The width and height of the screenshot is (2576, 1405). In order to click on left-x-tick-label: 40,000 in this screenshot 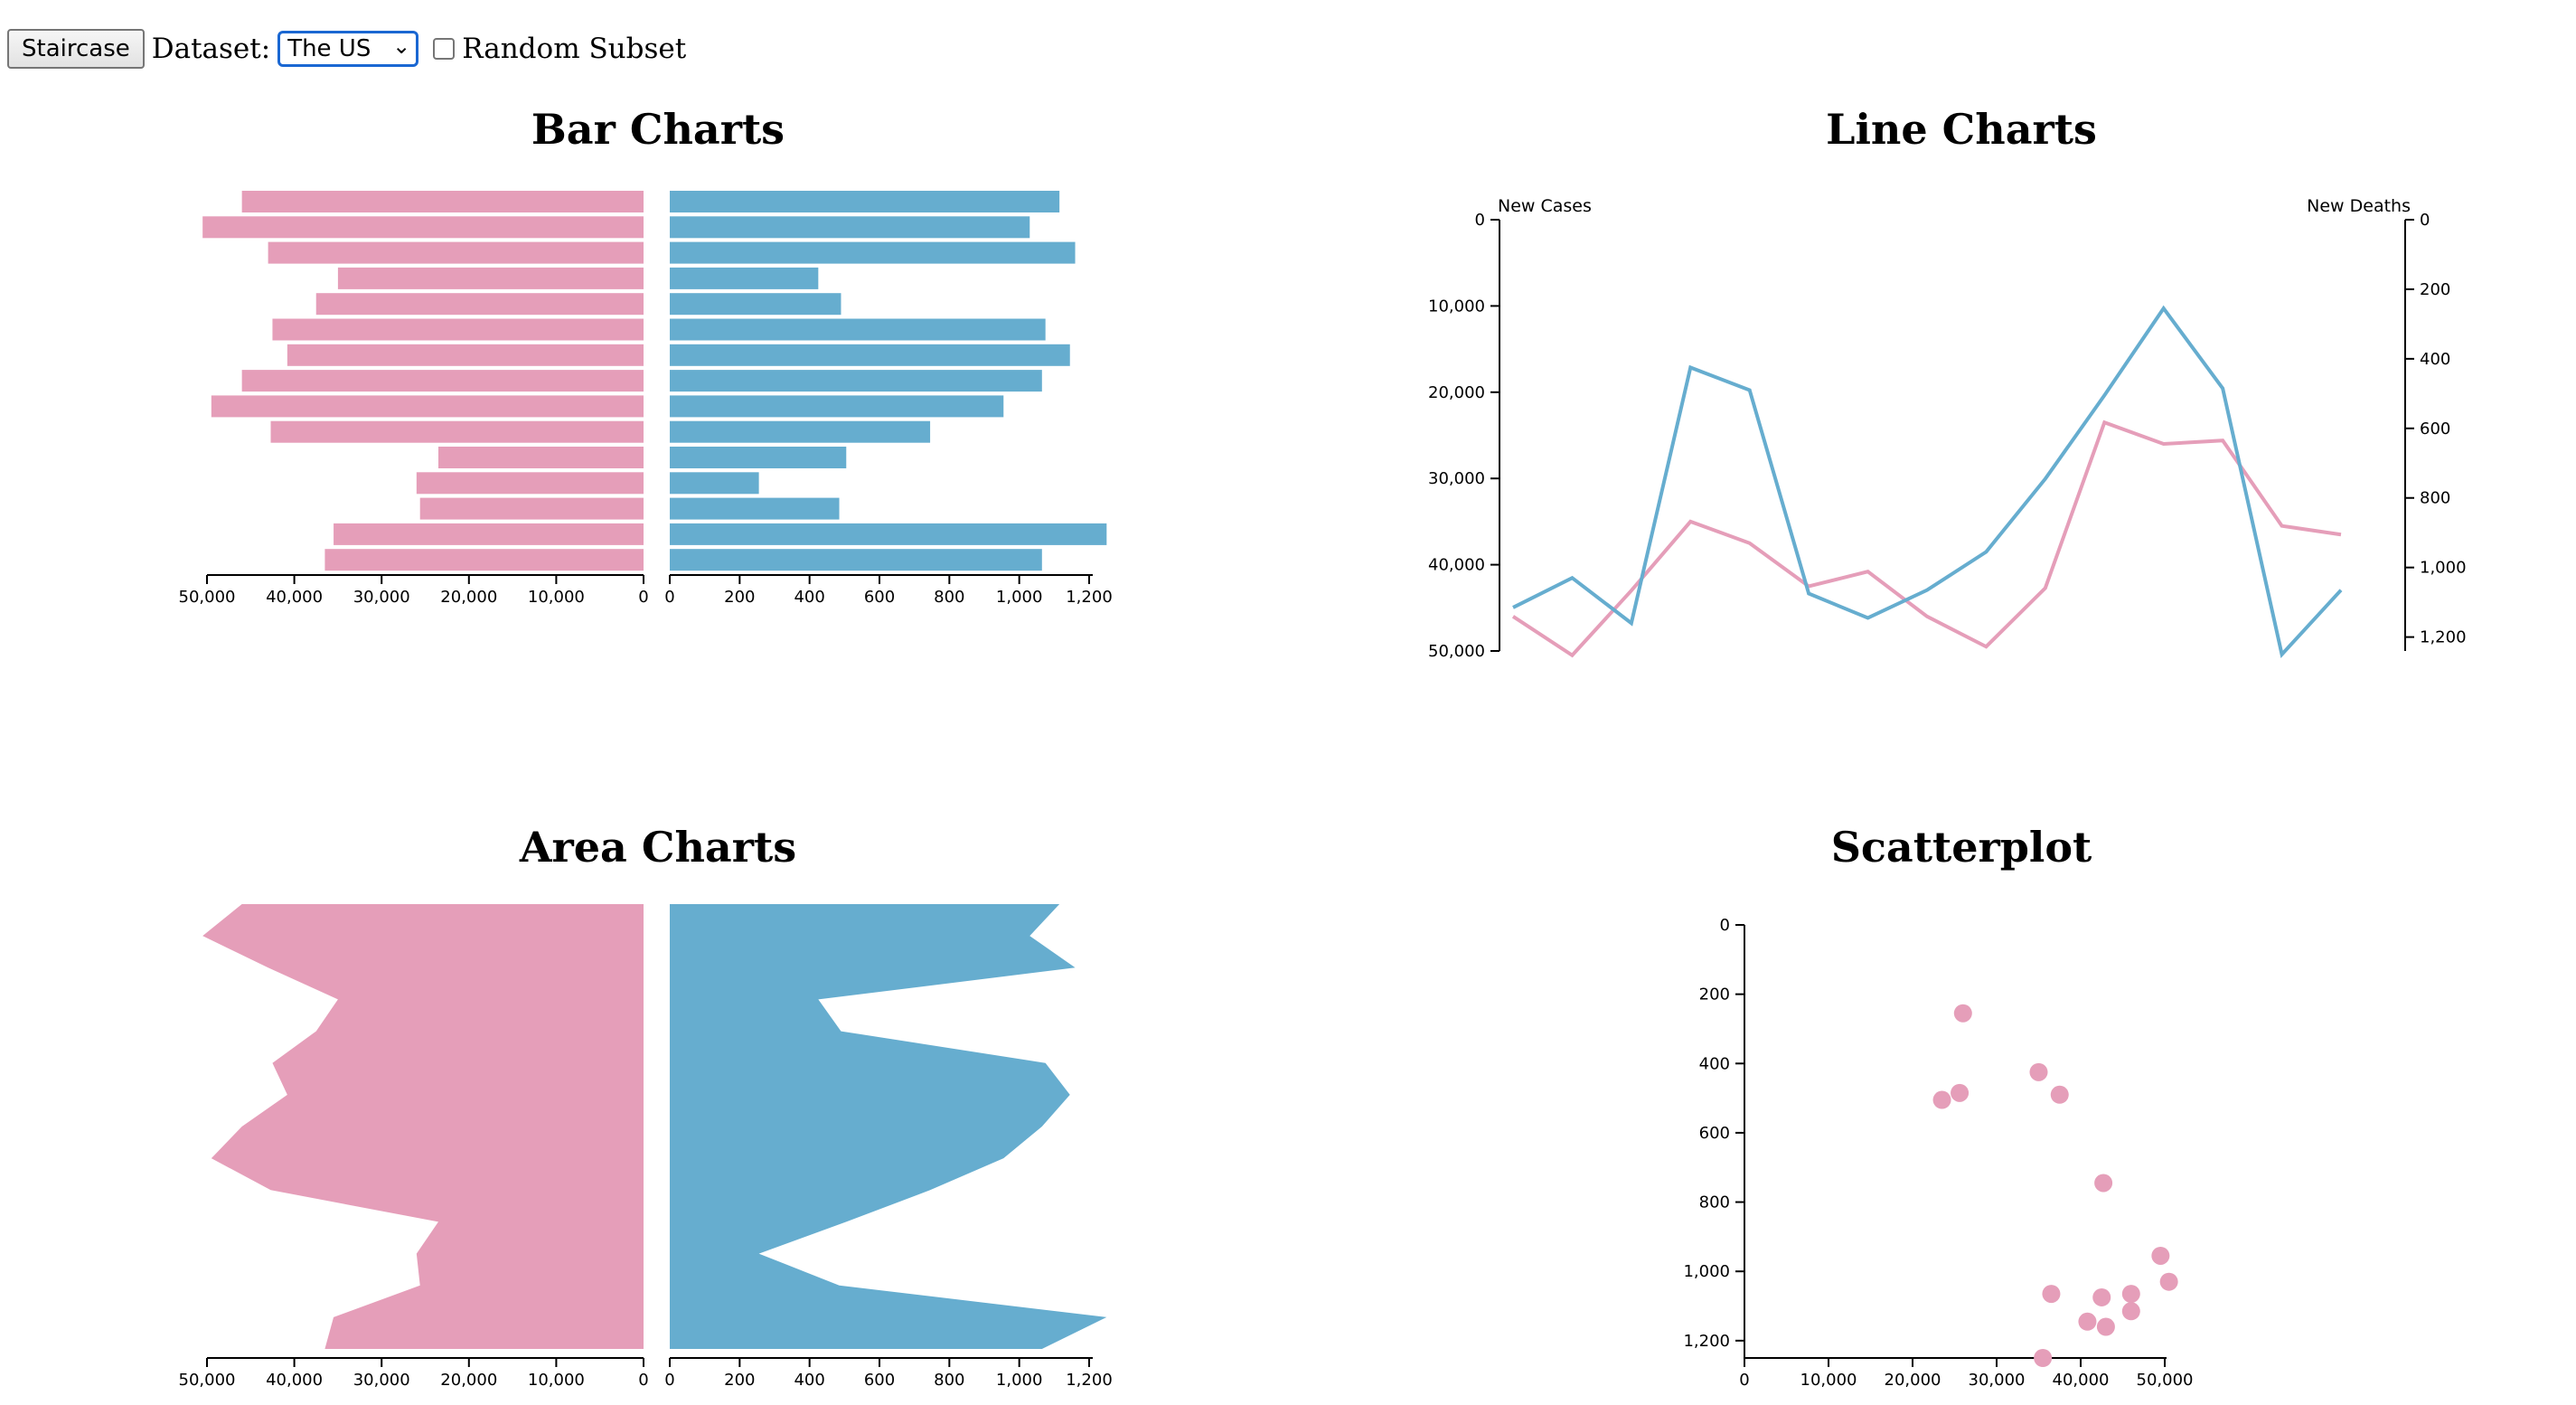, I will do `click(295, 1380)`.